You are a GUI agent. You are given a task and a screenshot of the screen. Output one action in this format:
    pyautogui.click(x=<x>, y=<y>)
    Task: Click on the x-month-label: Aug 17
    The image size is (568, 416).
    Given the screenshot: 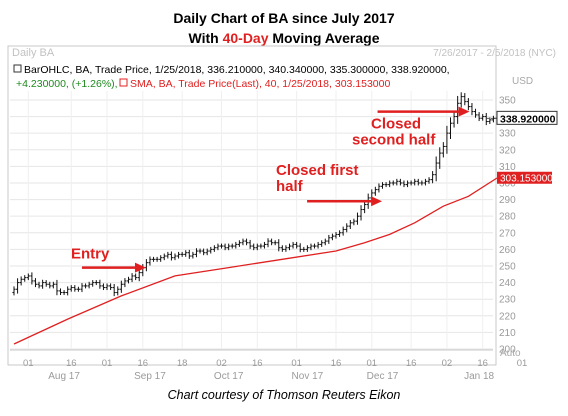 What is the action you would take?
    pyautogui.click(x=64, y=376)
    